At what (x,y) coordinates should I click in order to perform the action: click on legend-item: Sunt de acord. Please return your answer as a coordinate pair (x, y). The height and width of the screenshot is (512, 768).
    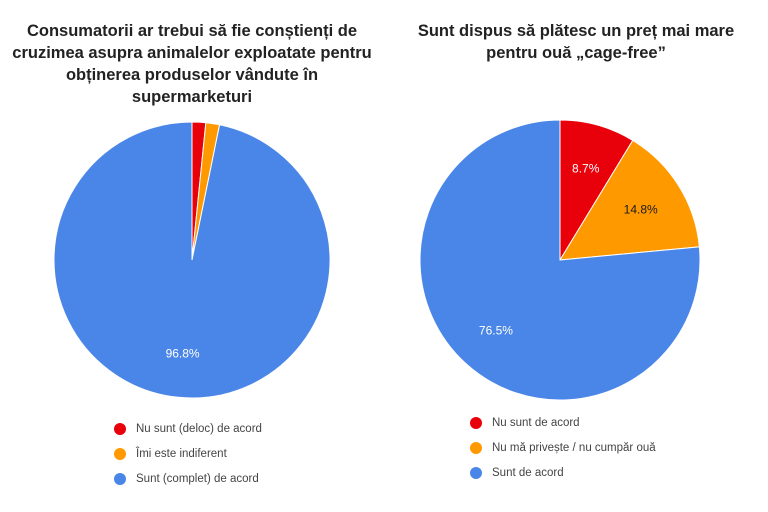
    Looking at the image, I should click on (563, 472).